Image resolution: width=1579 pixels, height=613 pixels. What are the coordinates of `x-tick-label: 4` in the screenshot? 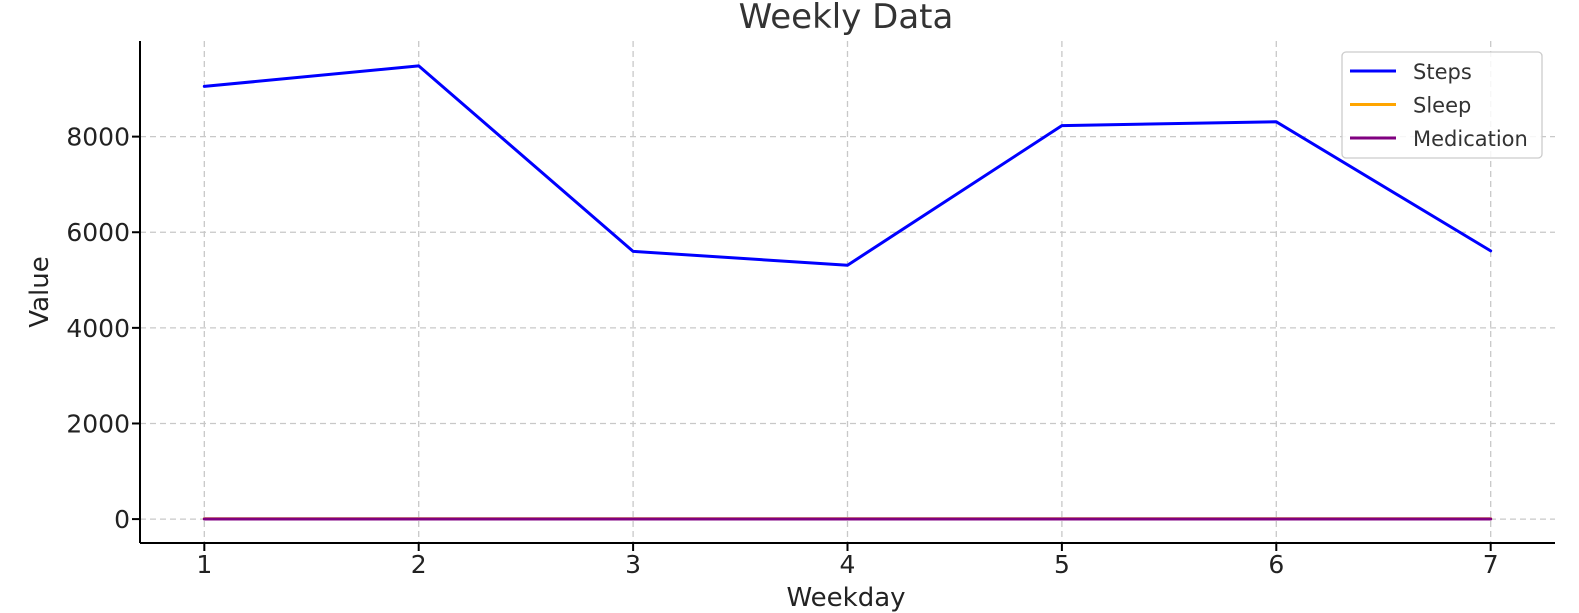 It's located at (848, 564).